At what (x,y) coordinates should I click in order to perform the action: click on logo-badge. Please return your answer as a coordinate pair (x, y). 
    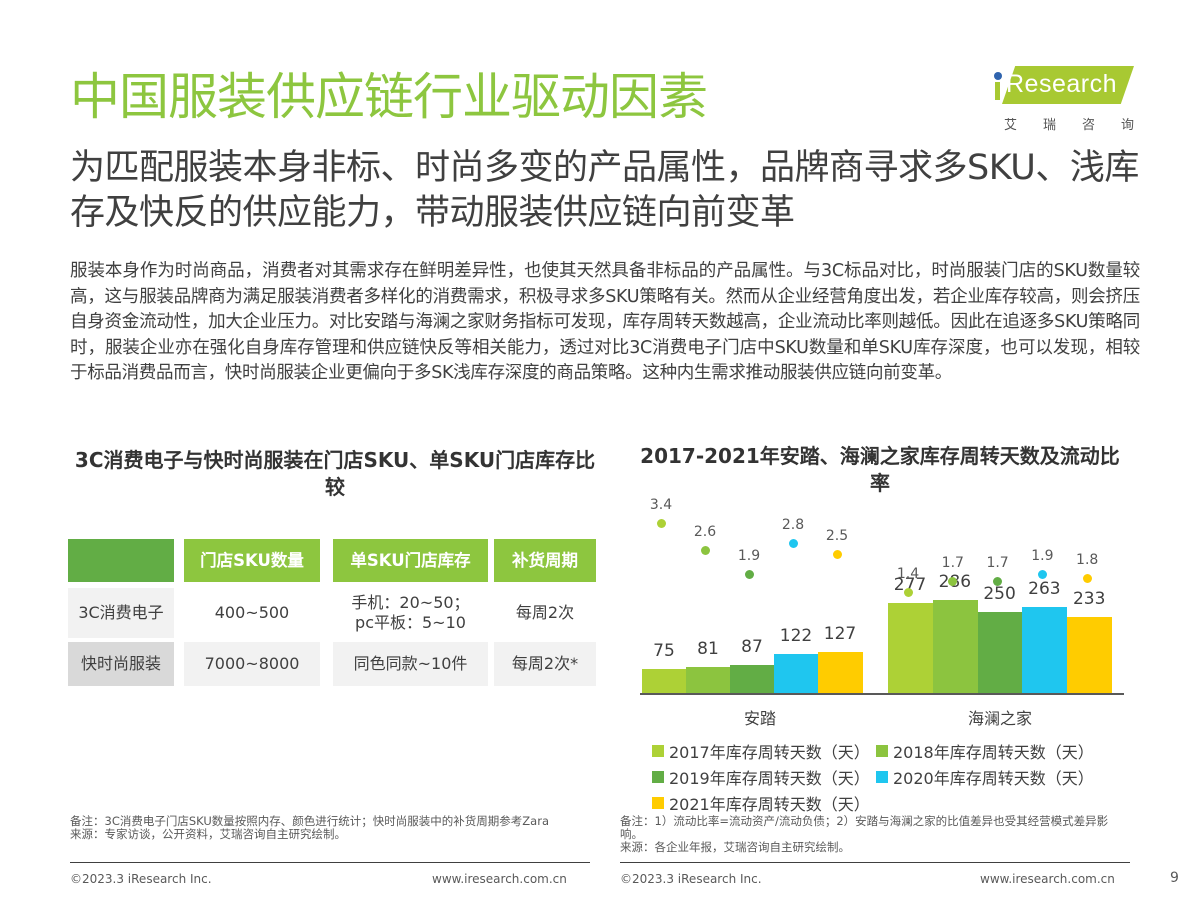
    Looking at the image, I should click on (1068, 85).